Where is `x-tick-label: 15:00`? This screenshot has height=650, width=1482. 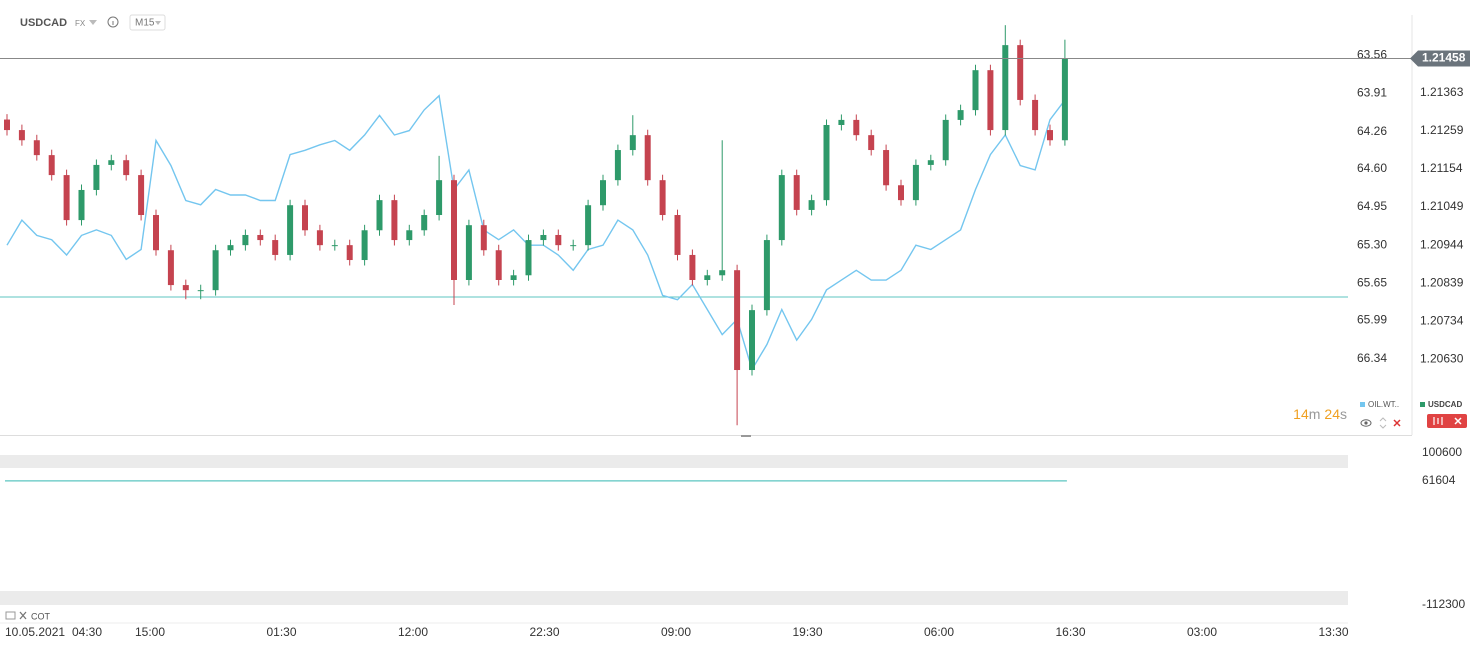
x-tick-label: 15:00 is located at coordinates (150, 632).